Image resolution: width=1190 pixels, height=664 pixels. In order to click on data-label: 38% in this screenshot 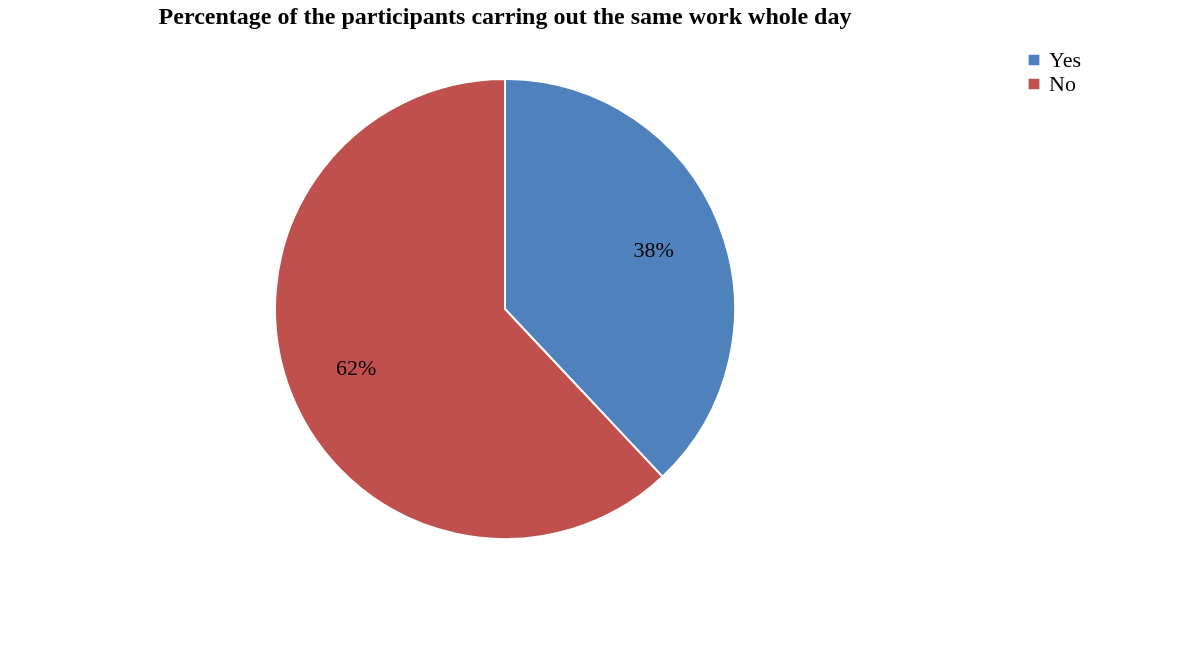, I will do `click(653, 250)`.